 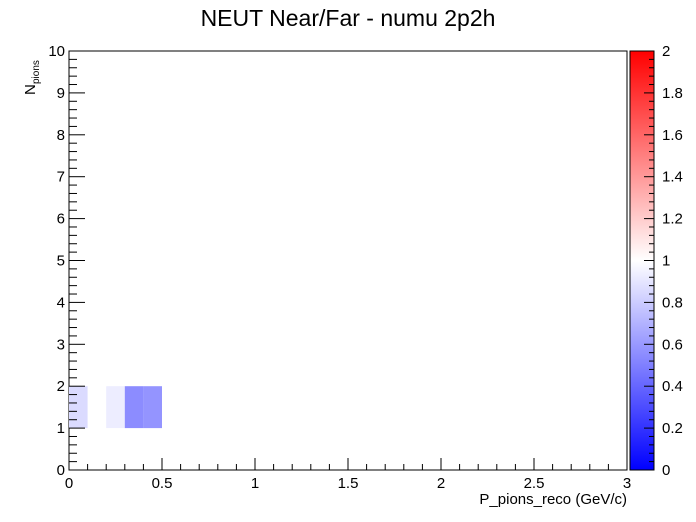 I want to click on color-scale-tick-label: 2, so click(x=666, y=51).